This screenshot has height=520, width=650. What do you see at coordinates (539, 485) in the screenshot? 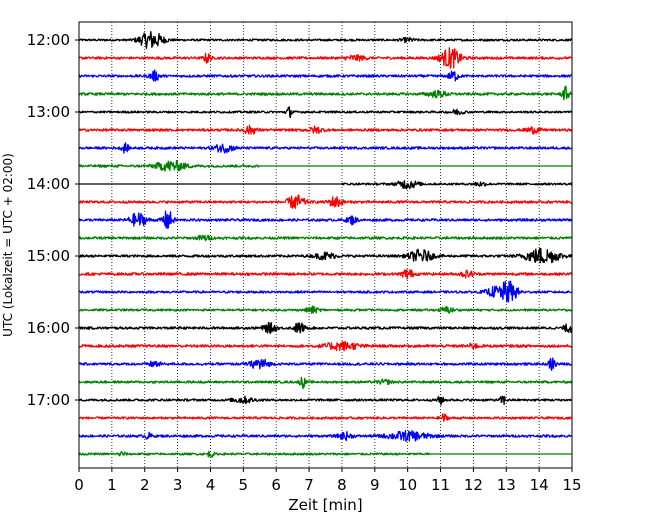
I see `x-tick-label: 14` at bounding box center [539, 485].